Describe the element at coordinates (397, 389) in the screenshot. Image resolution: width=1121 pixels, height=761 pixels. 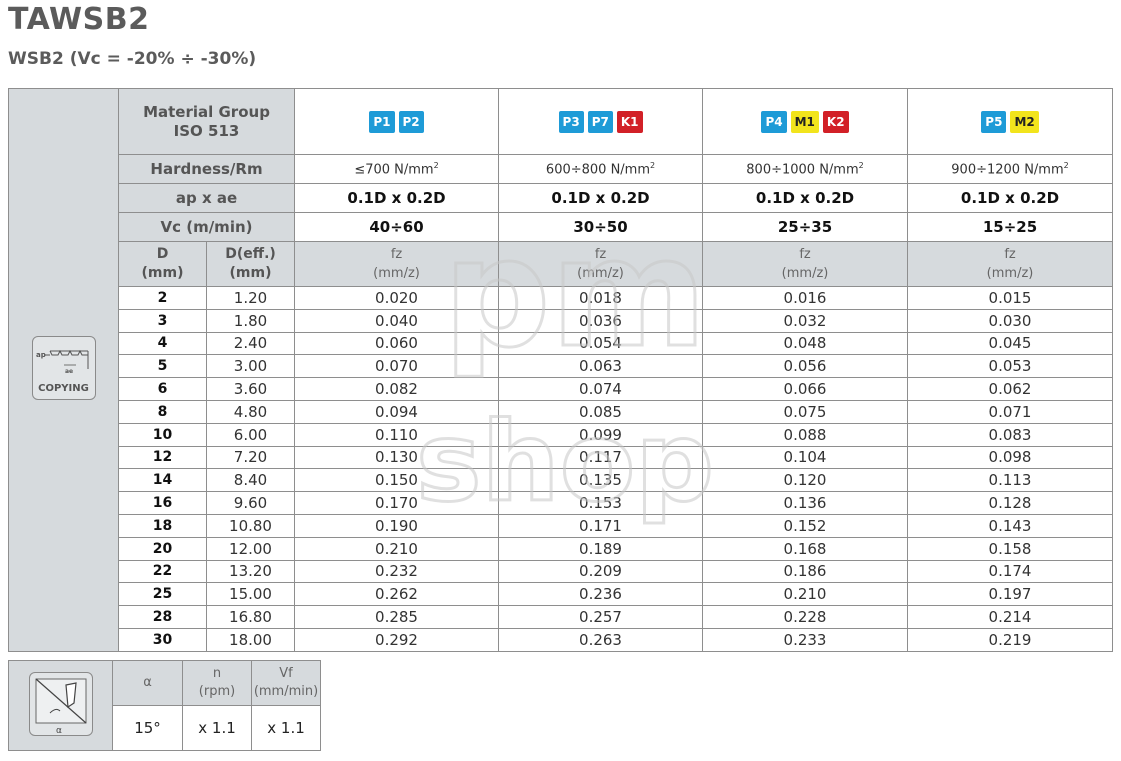
I see `fz-value: 0.082` at that location.